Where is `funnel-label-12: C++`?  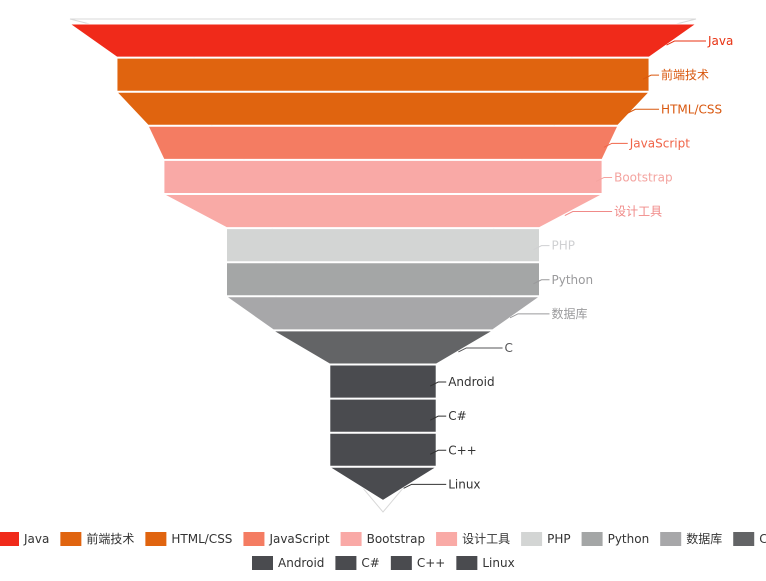
funnel-label-12: C++ is located at coordinates (462, 450).